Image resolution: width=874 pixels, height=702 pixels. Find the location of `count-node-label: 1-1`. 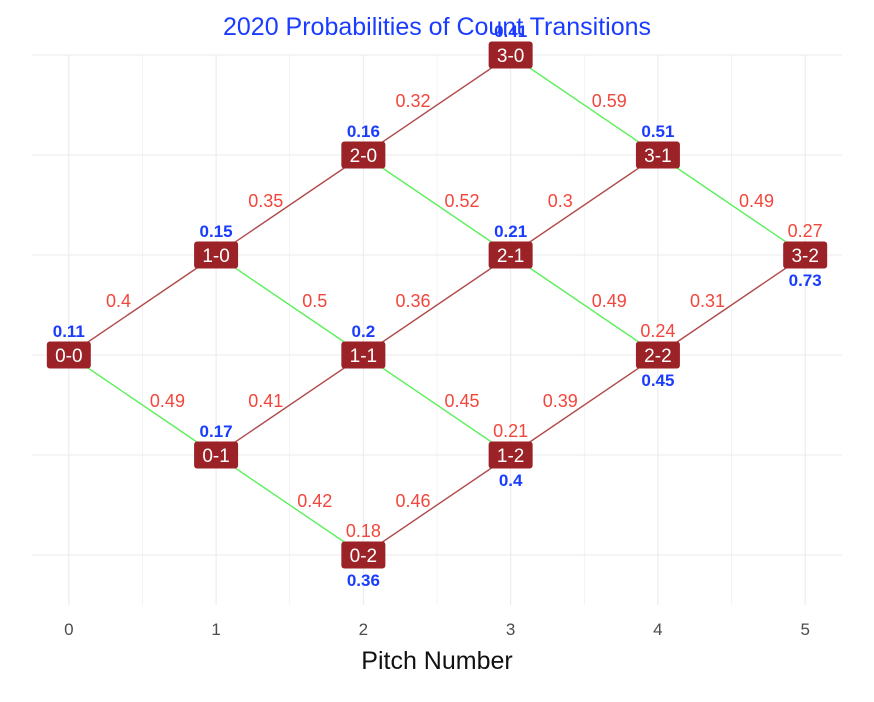

count-node-label: 1-1 is located at coordinates (363, 356).